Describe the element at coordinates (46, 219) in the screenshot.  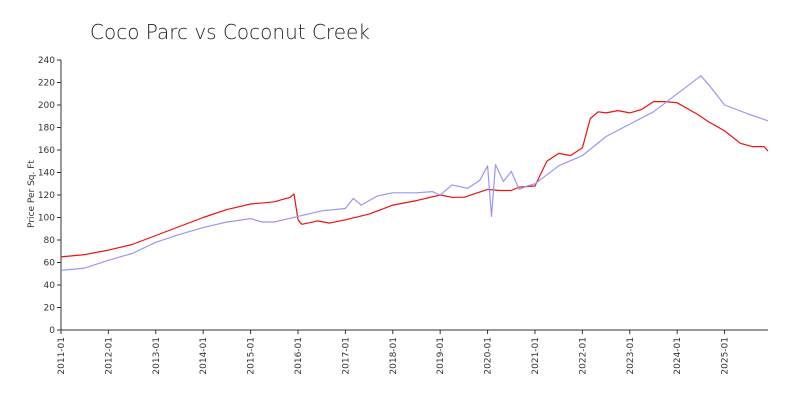
I see `y-tick-label: 100` at that location.